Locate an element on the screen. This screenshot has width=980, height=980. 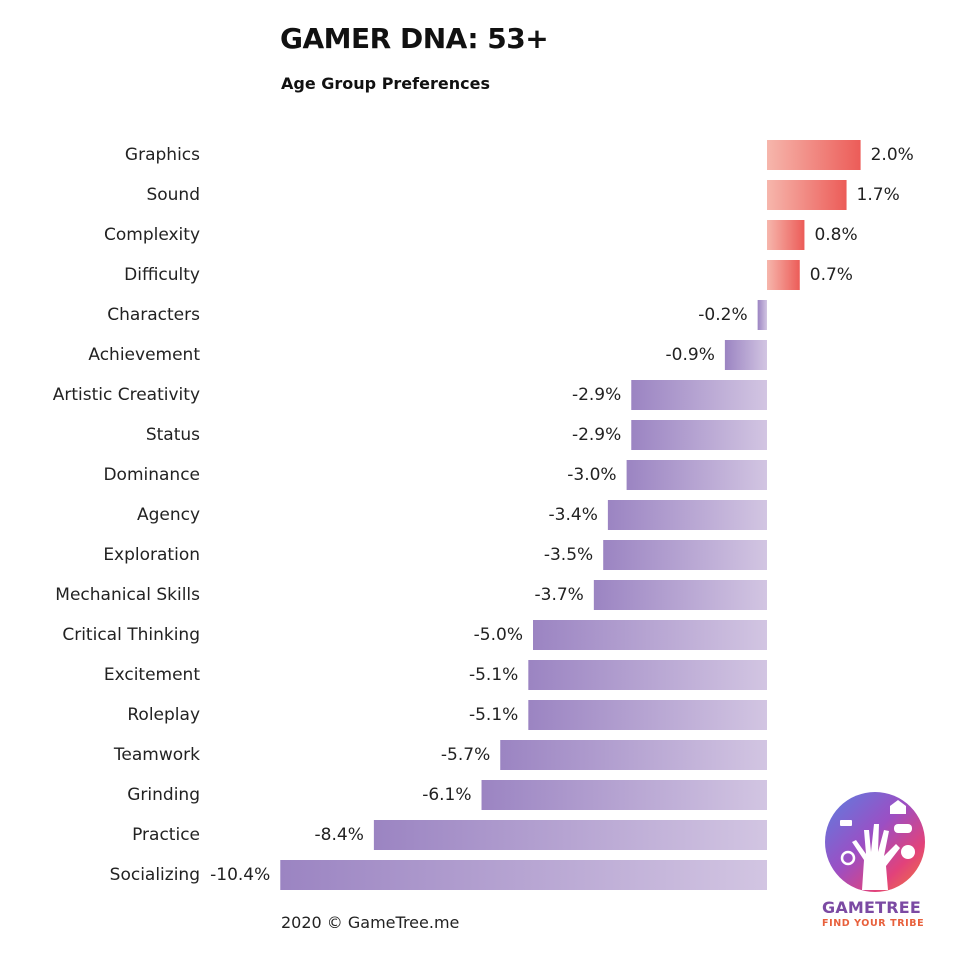
value-label: 0.8% is located at coordinates (835, 235).